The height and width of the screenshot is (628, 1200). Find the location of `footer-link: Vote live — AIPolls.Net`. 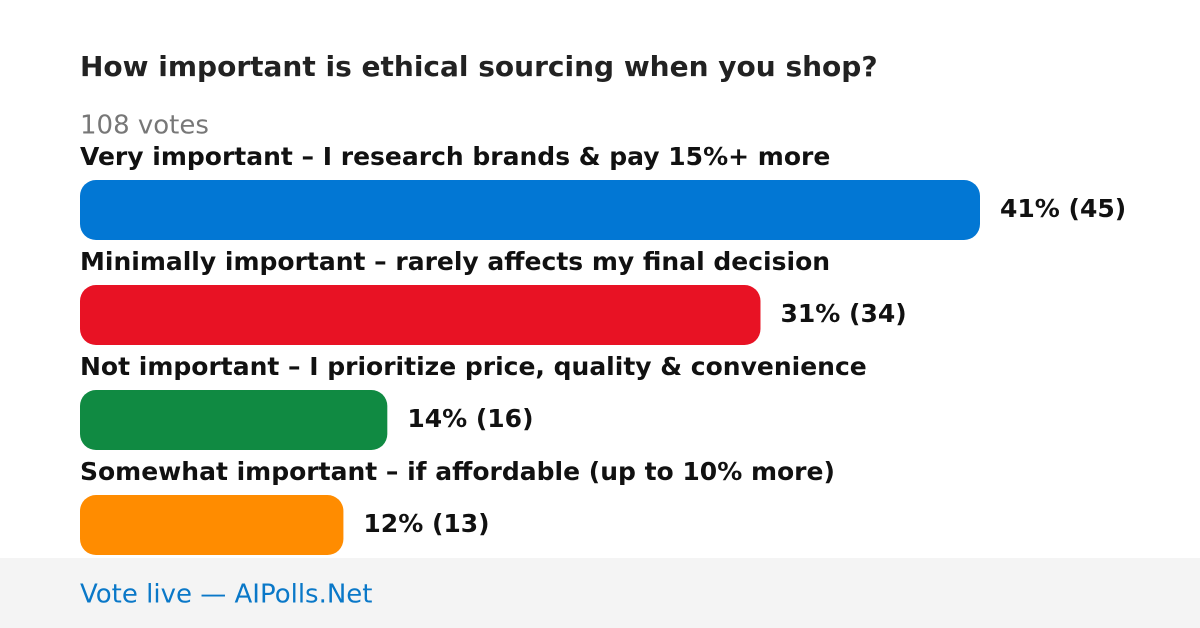

footer-link: Vote live — AIPolls.Net is located at coordinates (226, 595).